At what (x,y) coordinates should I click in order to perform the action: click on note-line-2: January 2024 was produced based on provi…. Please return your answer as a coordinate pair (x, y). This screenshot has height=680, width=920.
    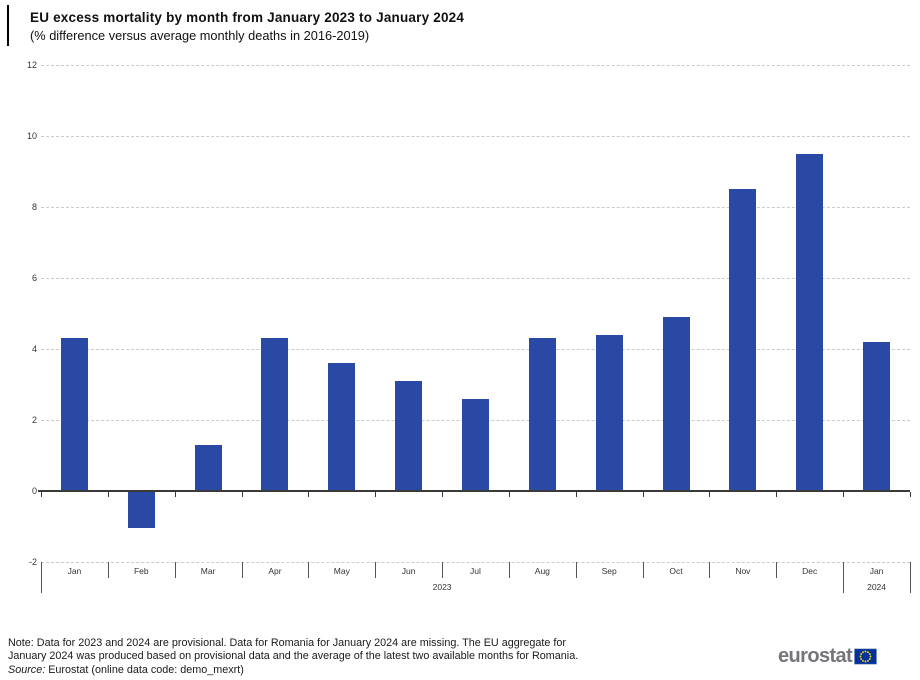
    Looking at the image, I should click on (293, 655).